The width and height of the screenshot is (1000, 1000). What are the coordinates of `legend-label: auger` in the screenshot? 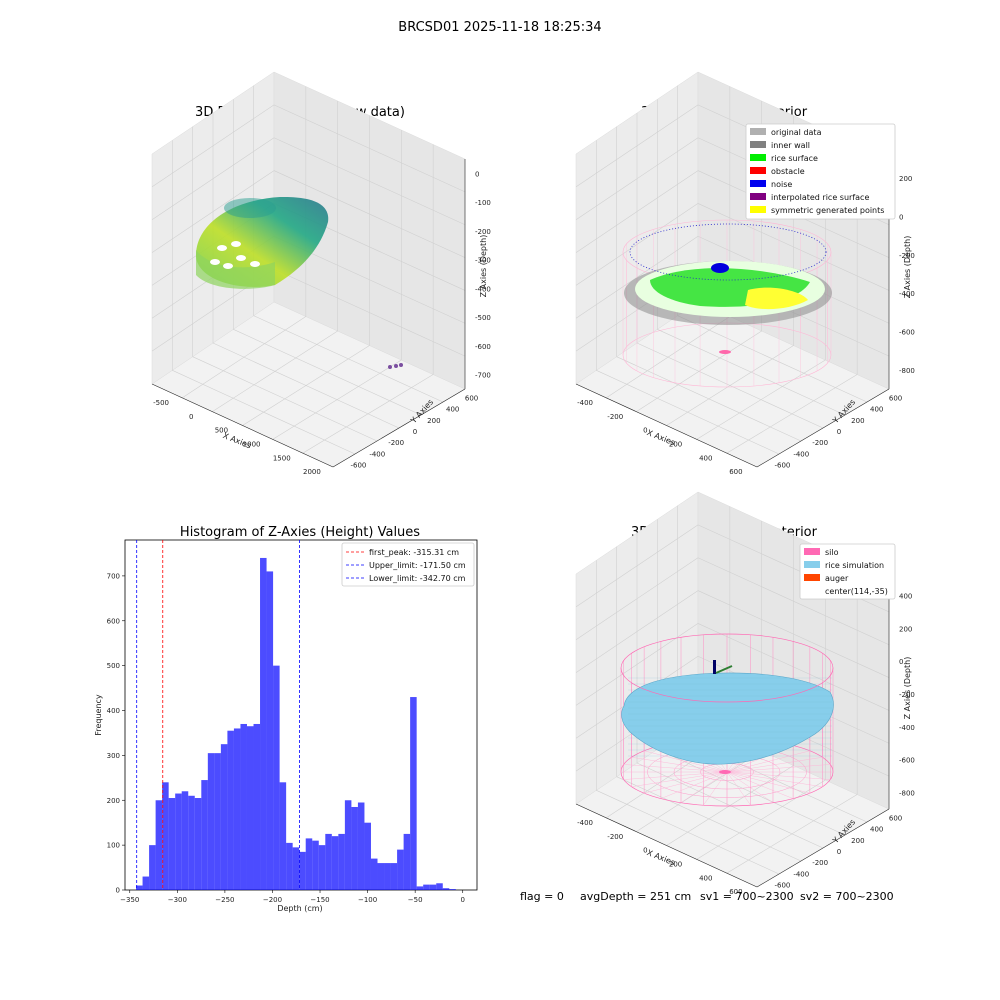 It's located at (837, 578).